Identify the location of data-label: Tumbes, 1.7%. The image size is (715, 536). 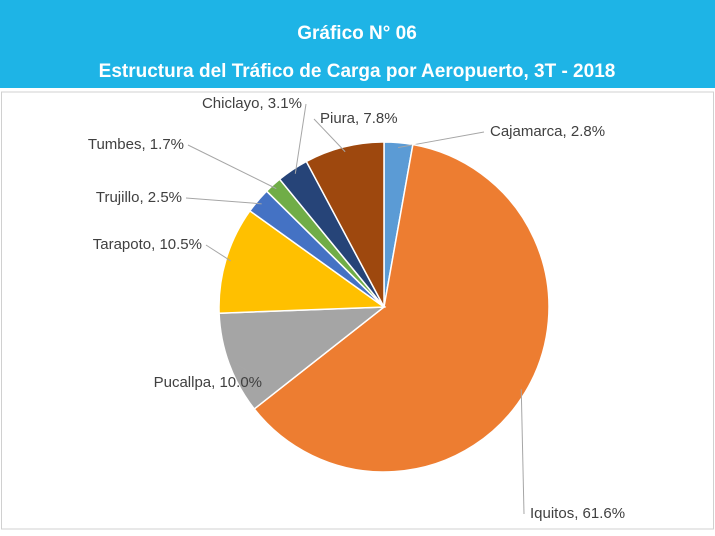
(136, 144).